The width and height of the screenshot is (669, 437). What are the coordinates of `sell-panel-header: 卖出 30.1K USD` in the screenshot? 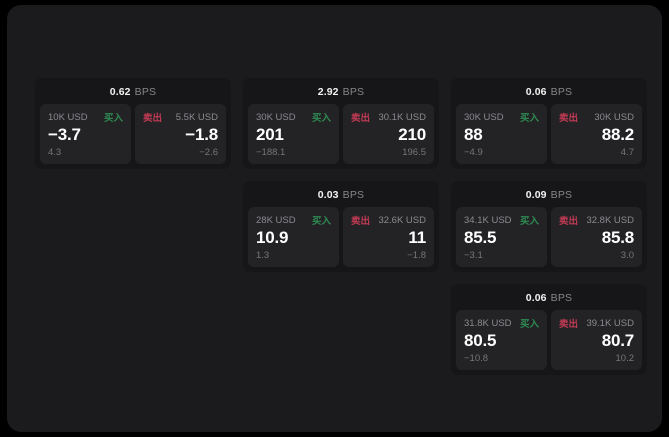 It's located at (388, 118).